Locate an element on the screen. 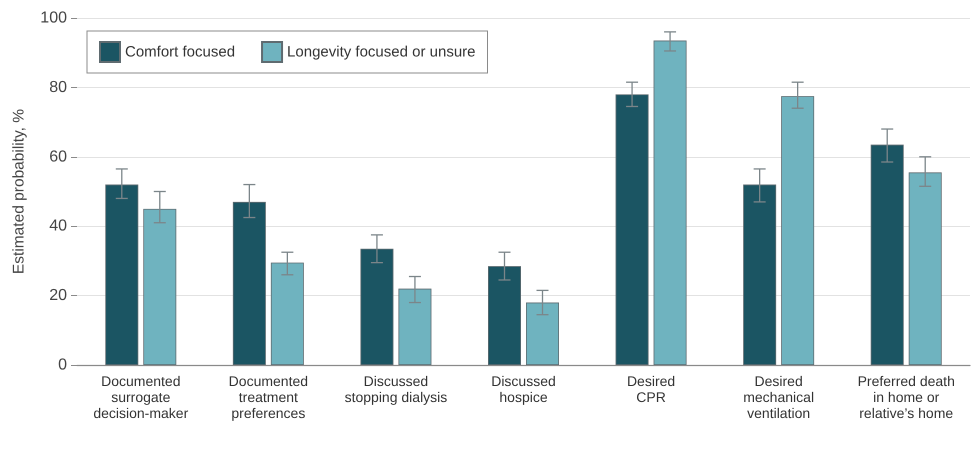 This screenshot has width=977, height=452. y-tick-label: 40 is located at coordinates (58, 226).